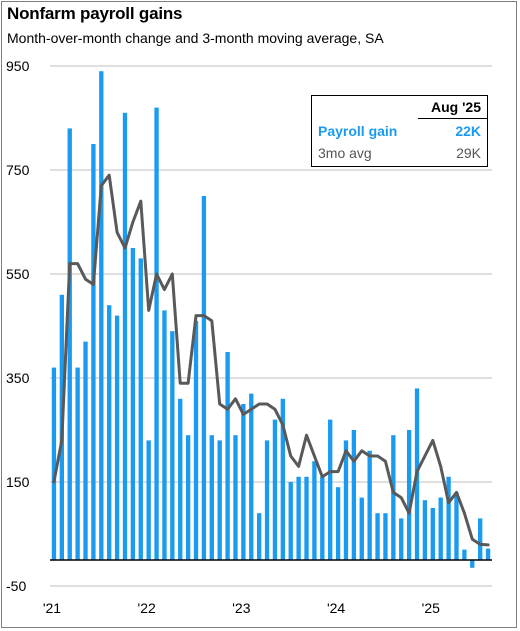 The image size is (520, 631). Describe the element at coordinates (468, 131) in the screenshot. I see `legend-value: 22K` at that location.